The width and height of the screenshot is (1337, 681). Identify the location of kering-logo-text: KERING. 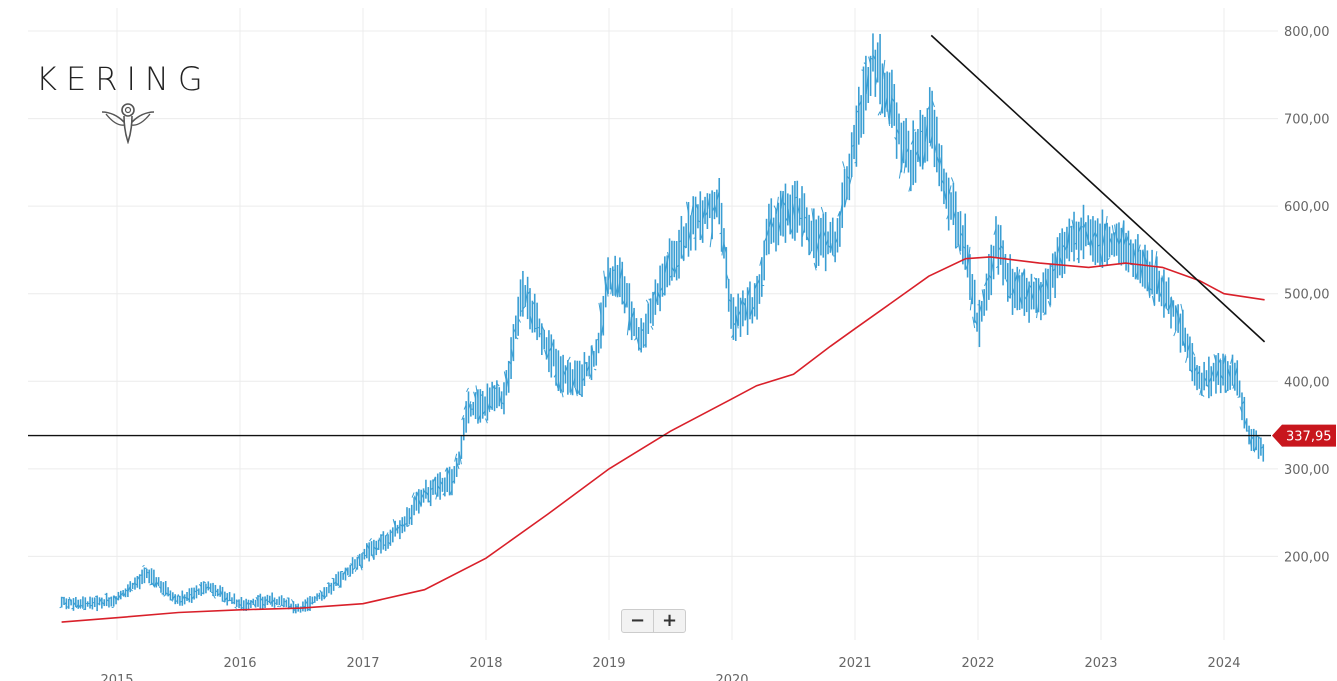
(124, 79).